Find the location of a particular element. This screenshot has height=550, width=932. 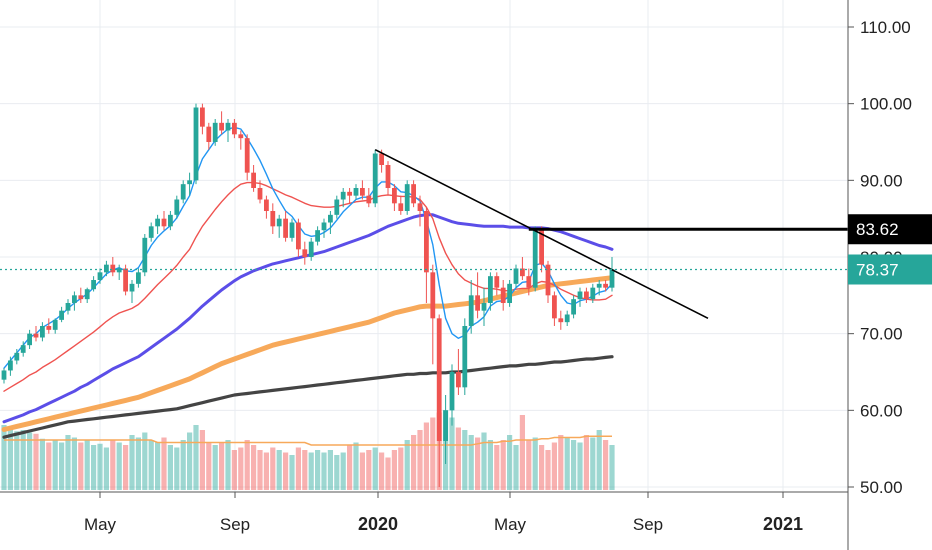

volume-ma-polyline is located at coordinates (308, 440).